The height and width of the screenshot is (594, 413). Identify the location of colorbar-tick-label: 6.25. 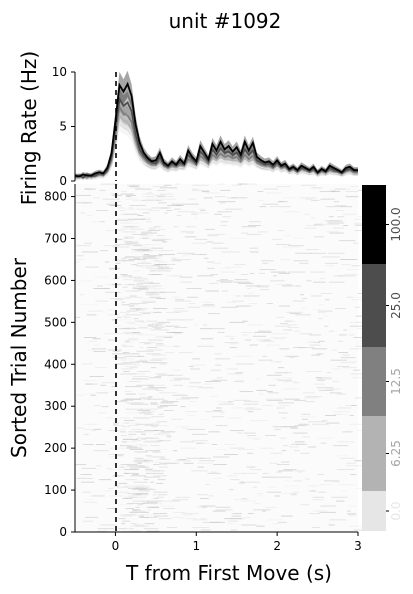
(396, 453).